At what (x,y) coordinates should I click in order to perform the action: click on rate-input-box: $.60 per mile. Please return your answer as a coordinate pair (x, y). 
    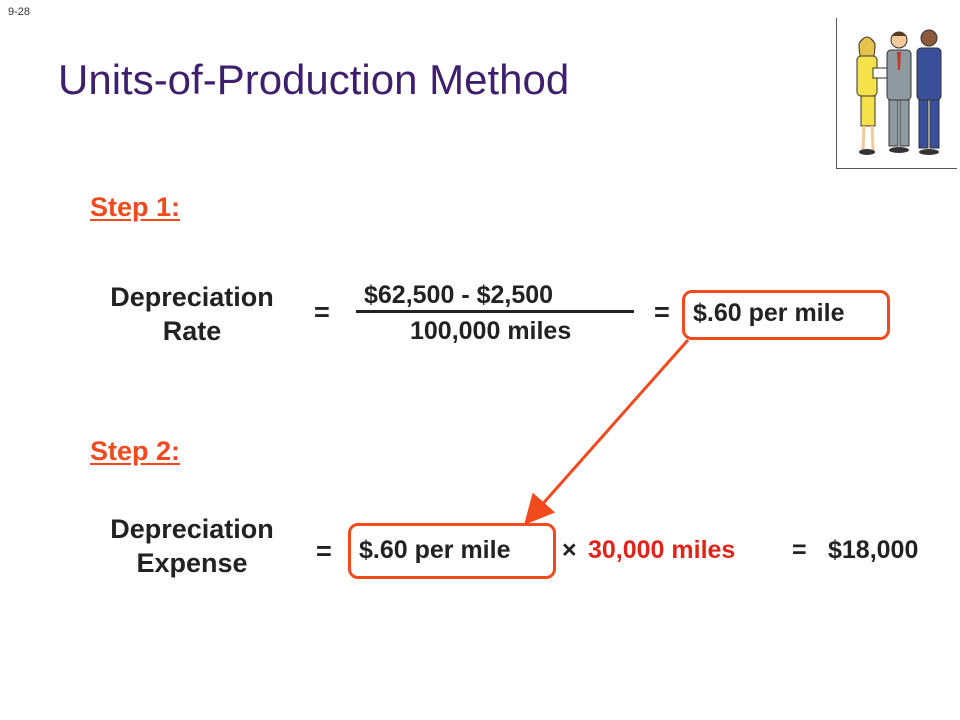
    Looking at the image, I should click on (452, 551).